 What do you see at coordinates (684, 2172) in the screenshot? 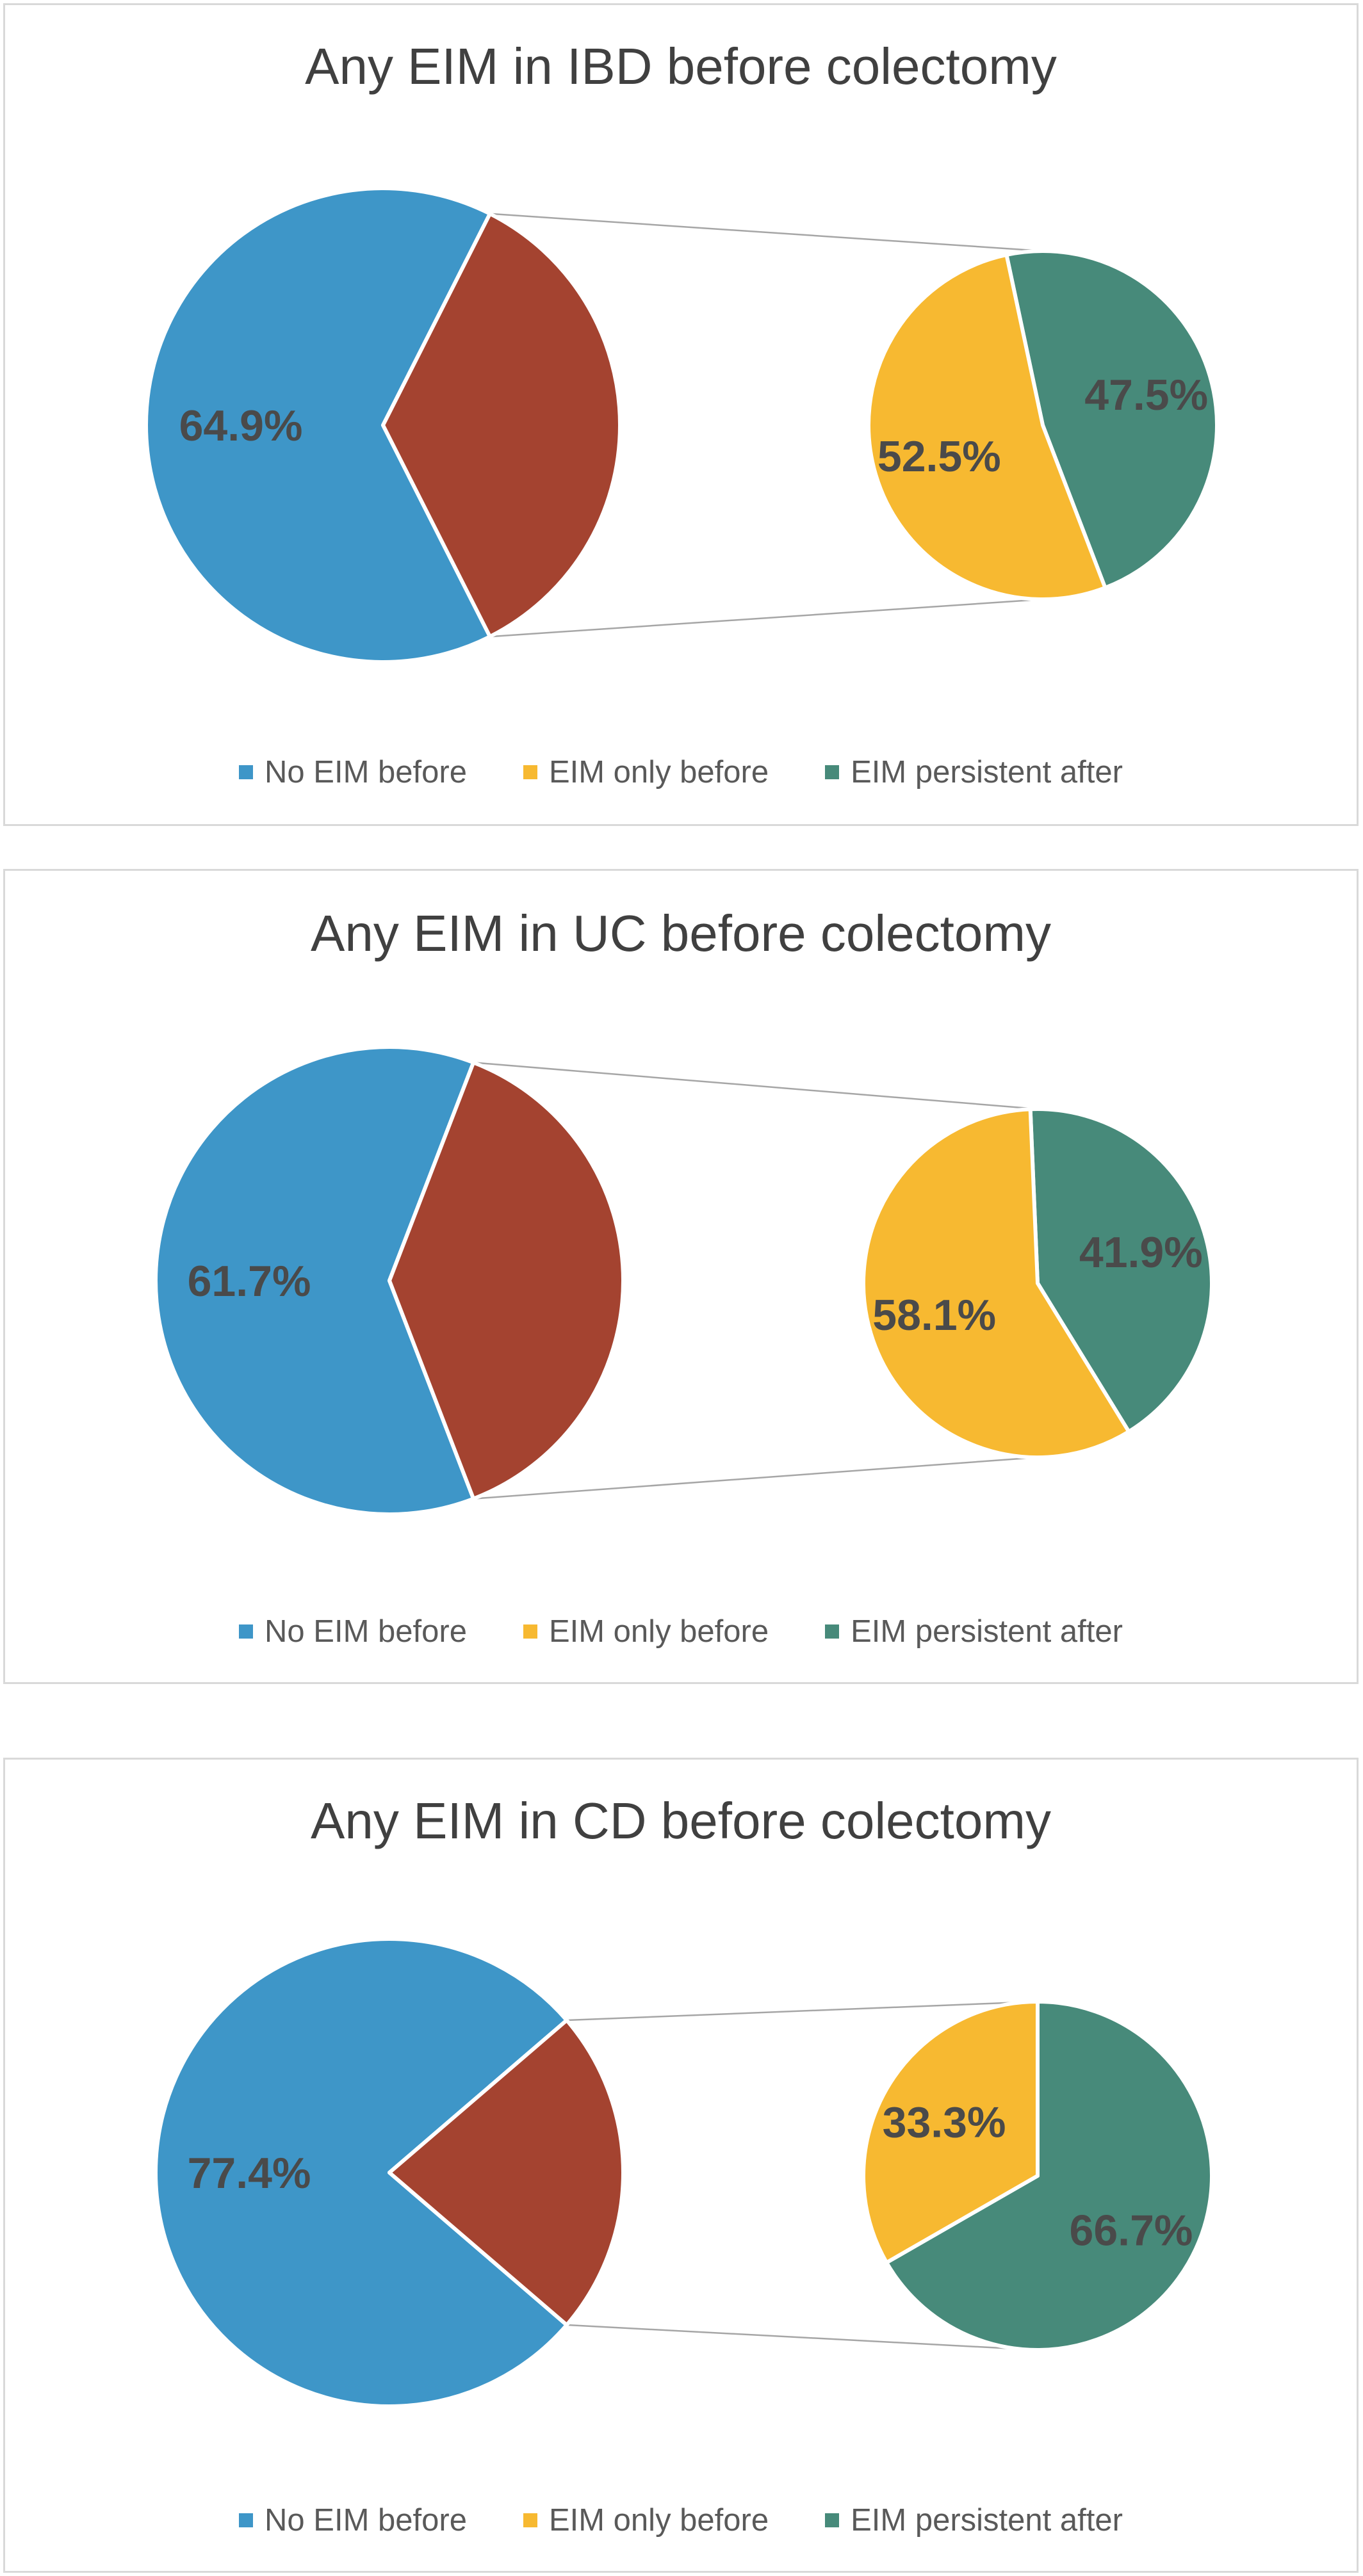
I see `pie-chart-svg: 77.4% 66.7% 33.3%` at bounding box center [684, 2172].